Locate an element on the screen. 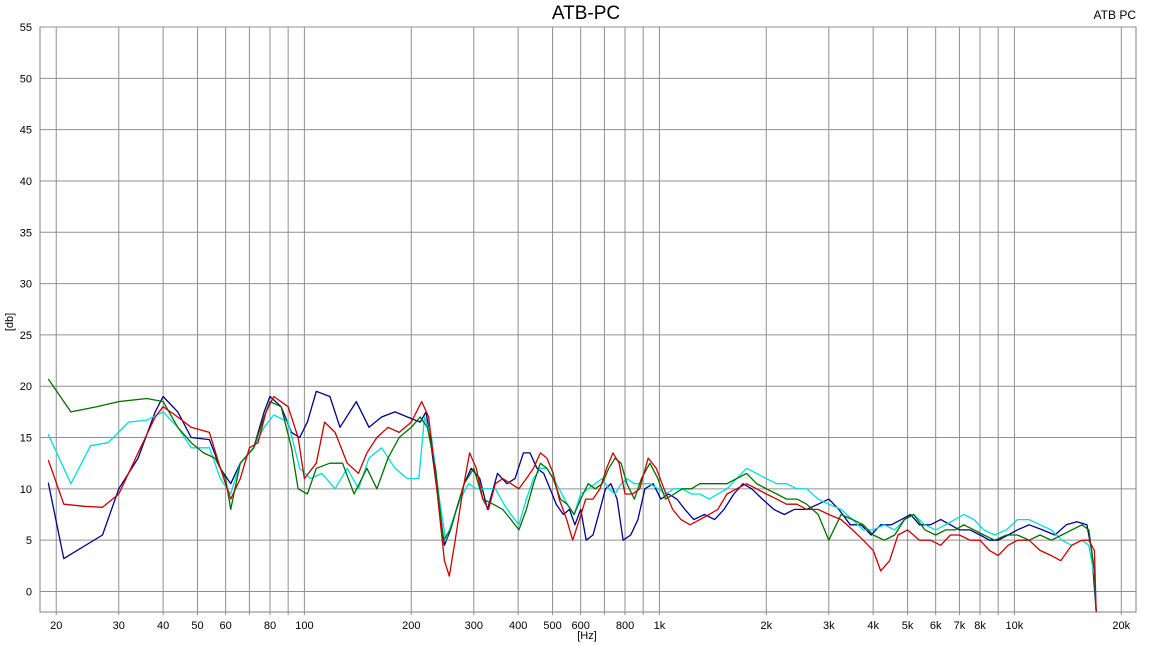 Image resolution: width=1157 pixels, height=645 pixels. x-tick-label: 7k is located at coordinates (960, 626).